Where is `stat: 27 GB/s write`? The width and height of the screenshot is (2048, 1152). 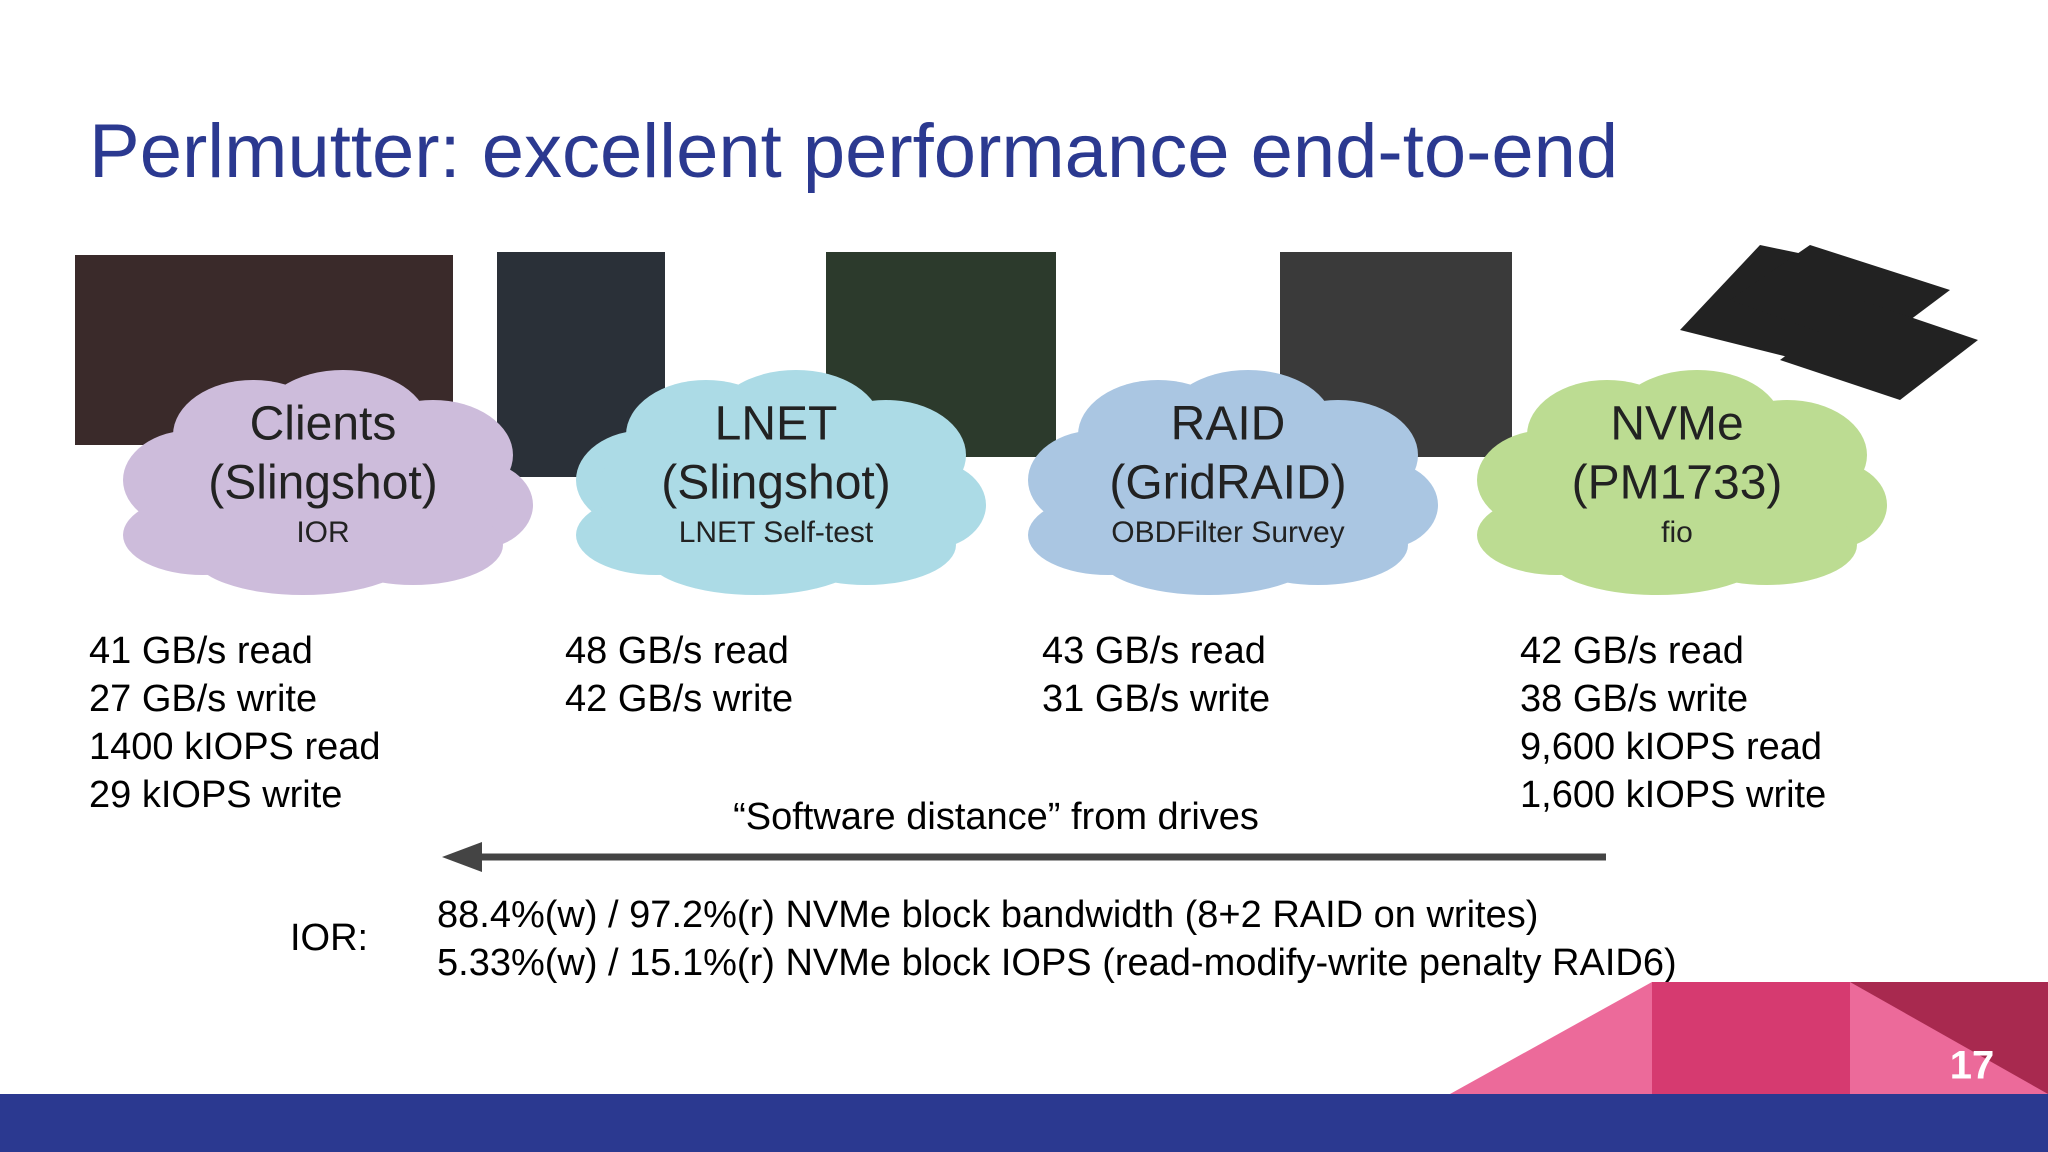 stat: 27 GB/s write is located at coordinates (203, 699).